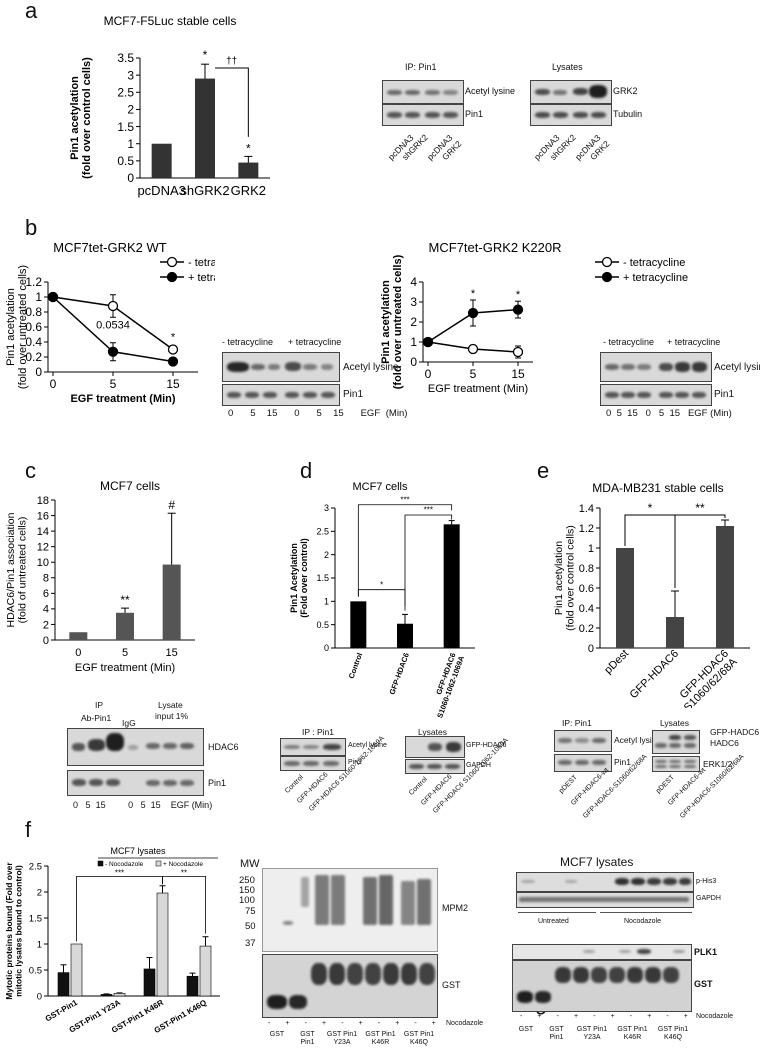  I want to click on e-y-tick-label: 0.6, so click(586, 589).